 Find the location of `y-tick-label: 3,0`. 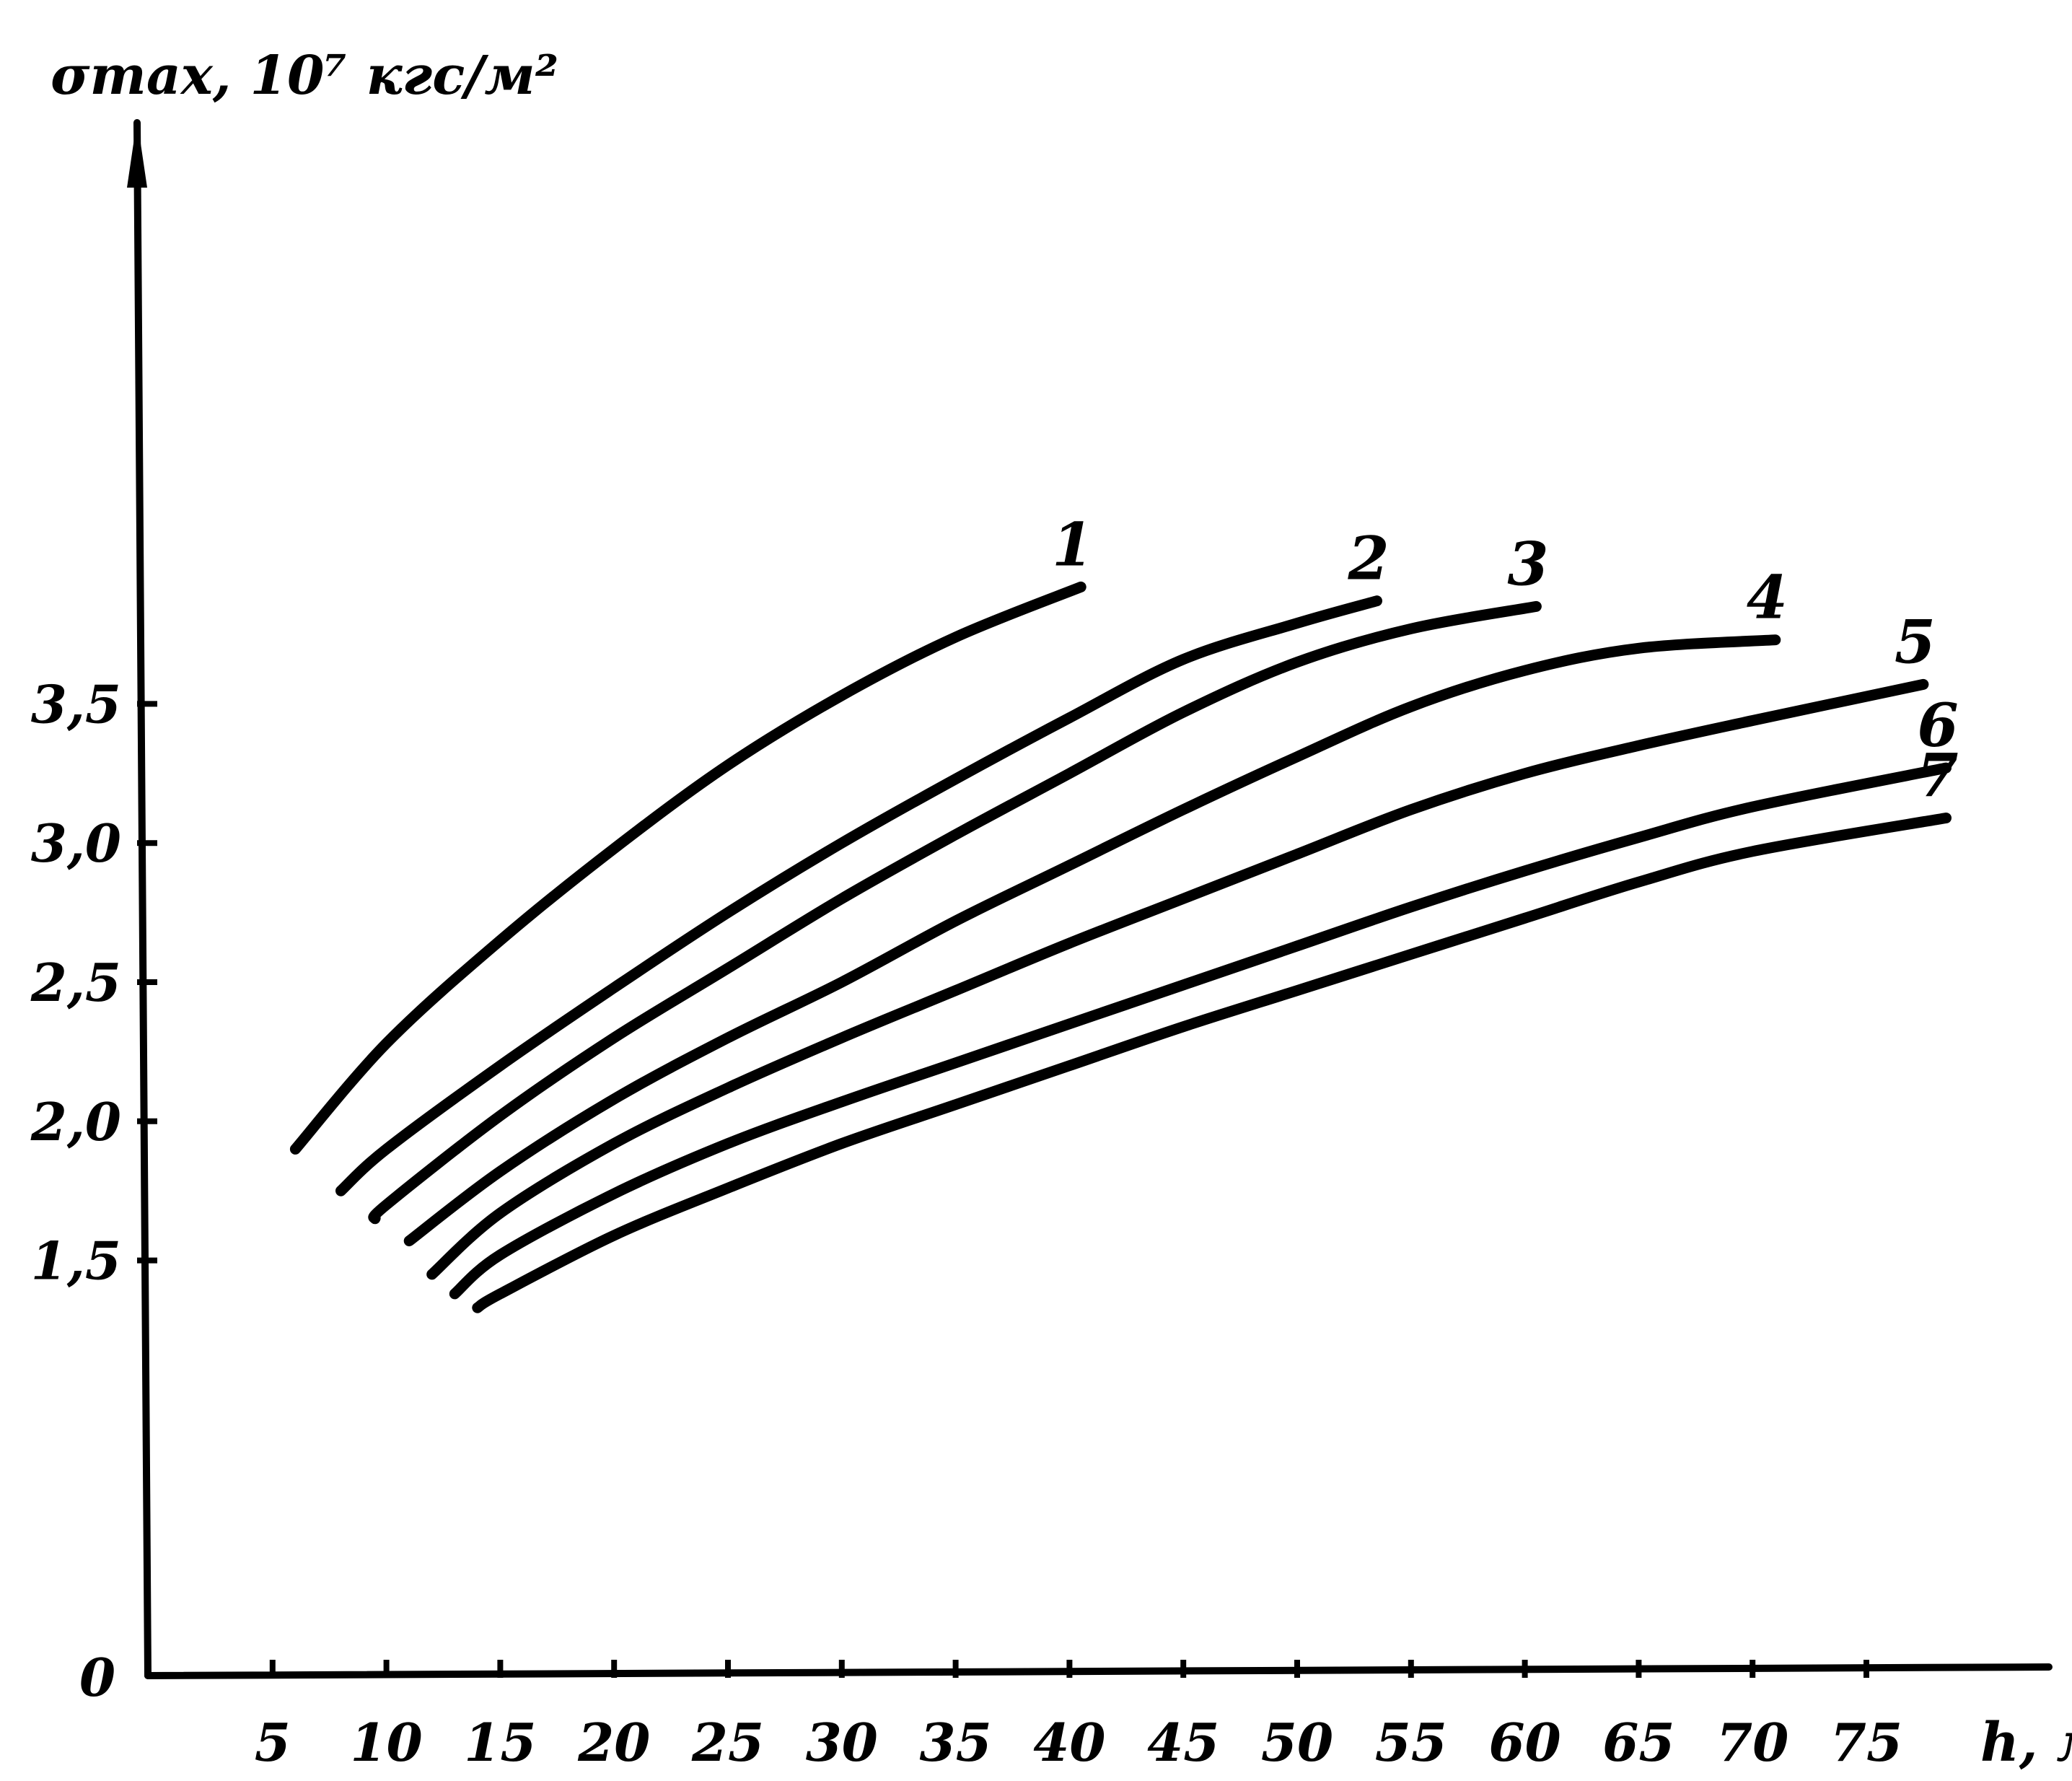

y-tick-label: 3,0 is located at coordinates (76, 843).